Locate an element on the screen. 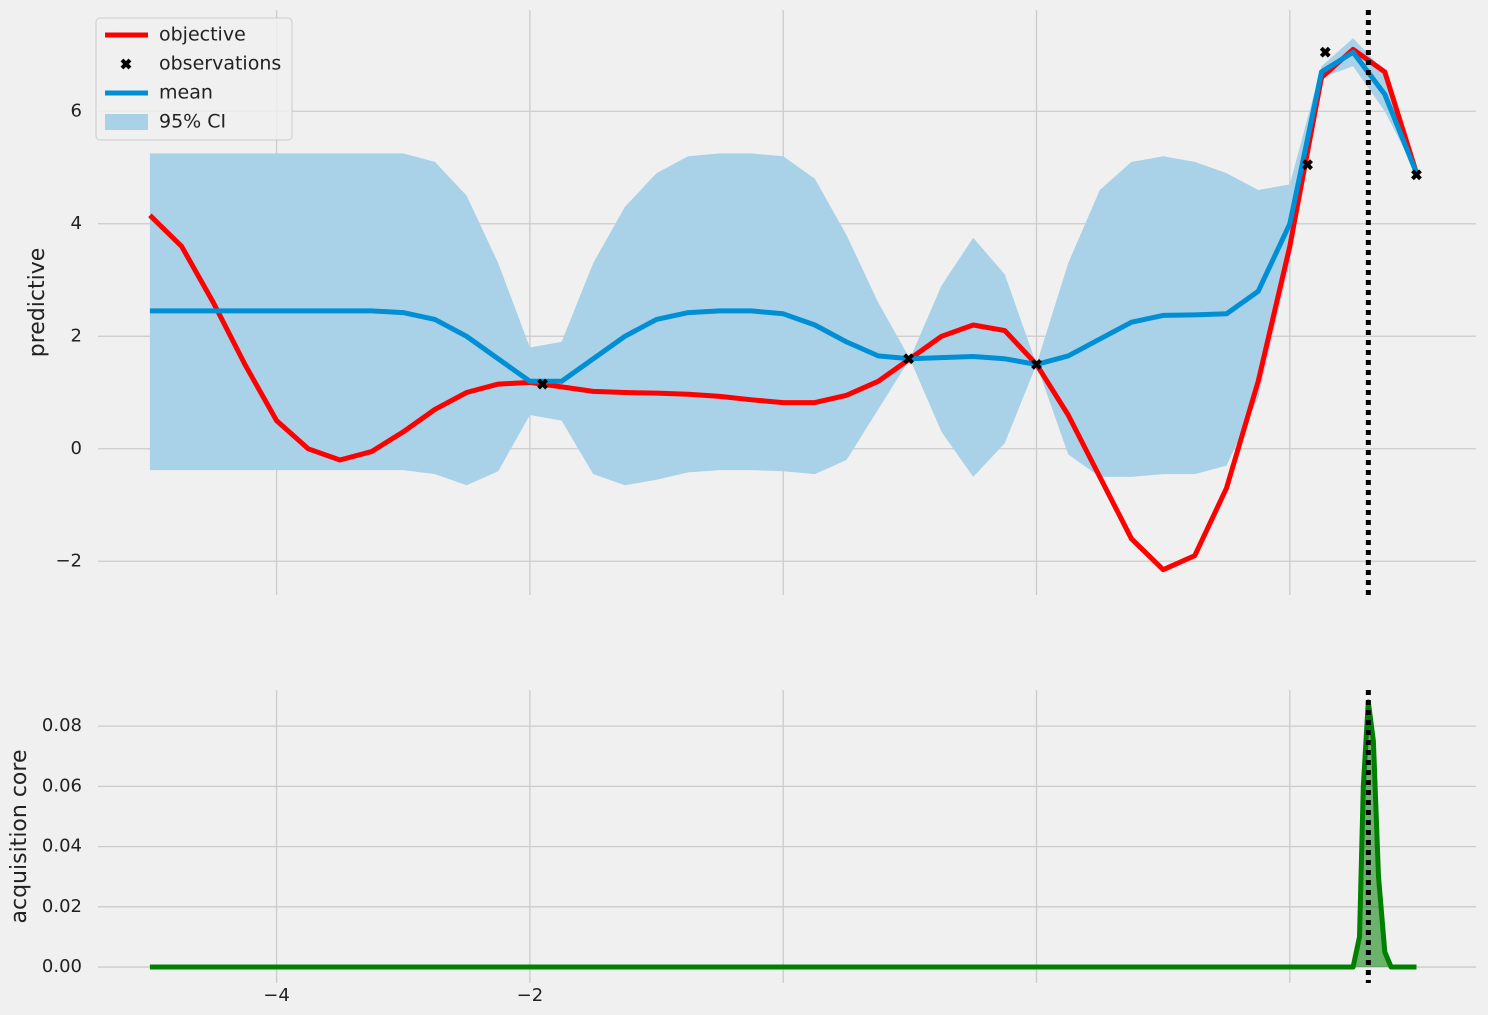 Image resolution: width=1488 pixels, height=1015 pixels. y-axis-label: acquisition core is located at coordinates (19, 837).